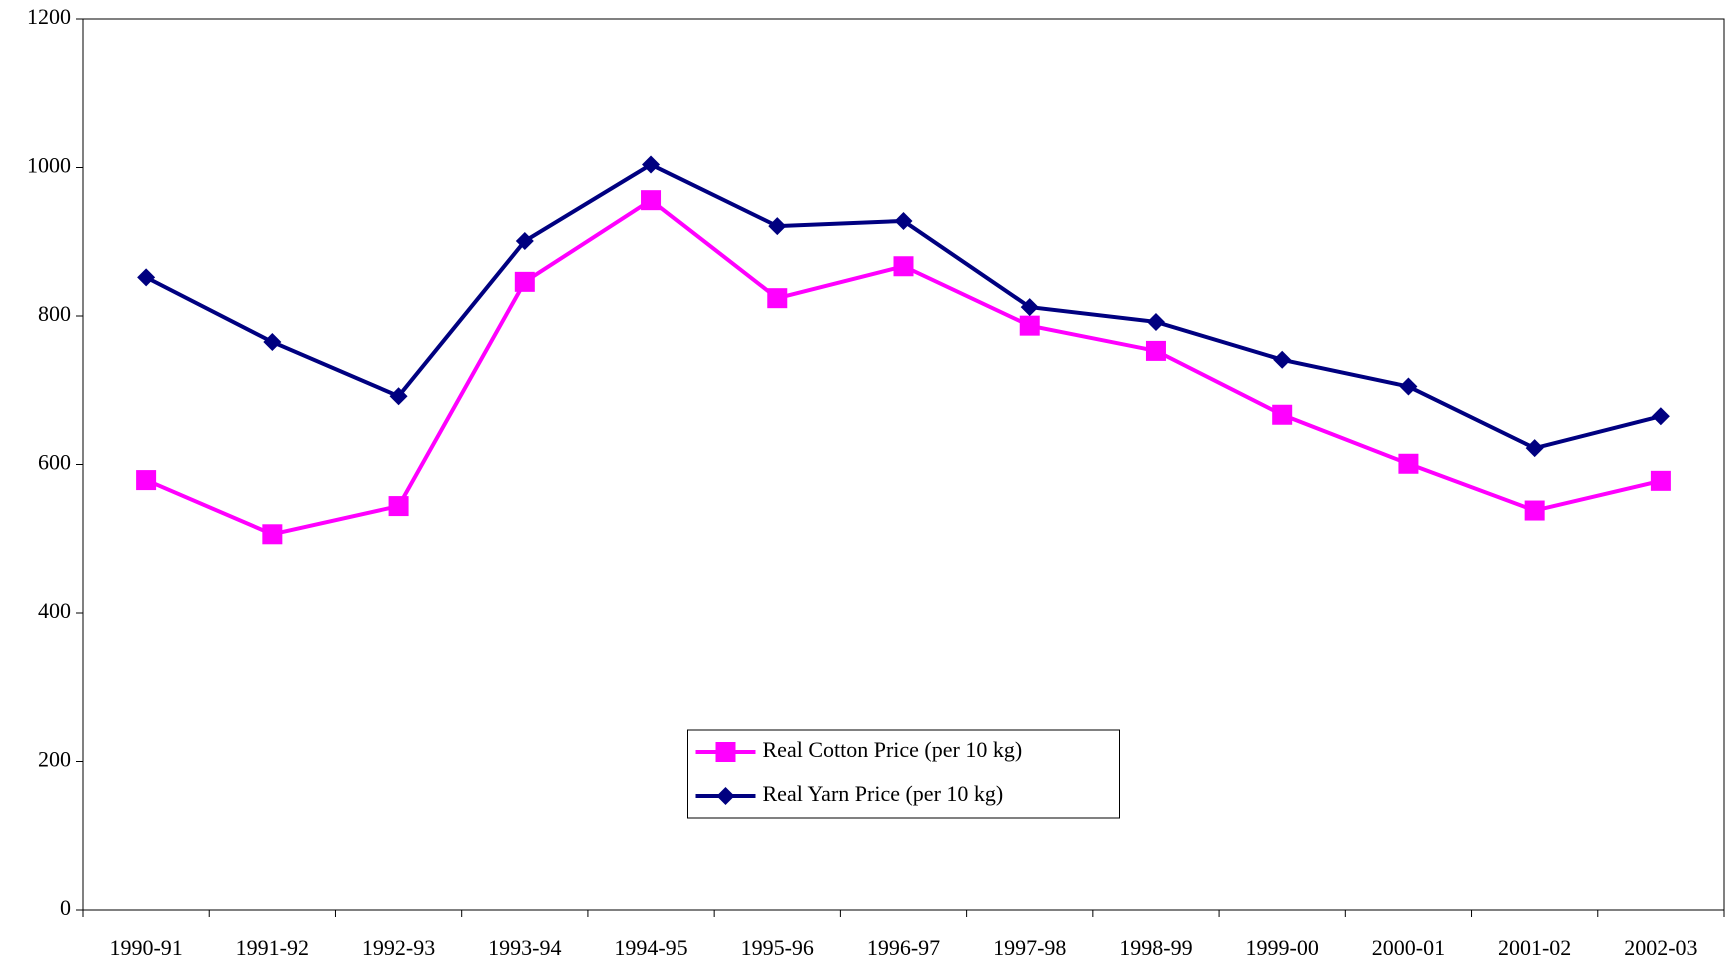 This screenshot has height=966, width=1729. Describe the element at coordinates (893, 749) in the screenshot. I see `legend-label: Real Cotton Price (per 10 kg)` at that location.